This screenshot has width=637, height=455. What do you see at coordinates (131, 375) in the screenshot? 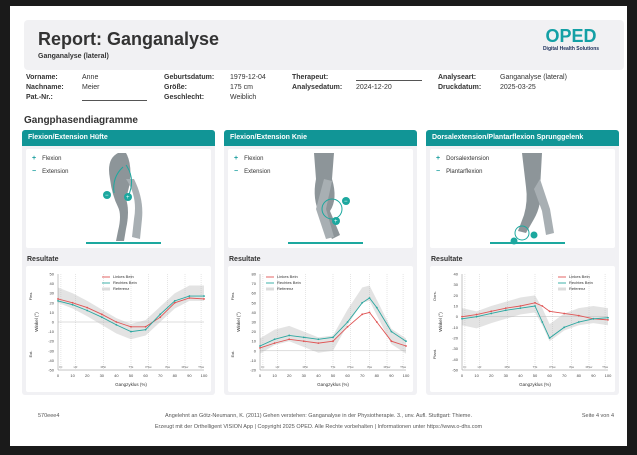
I see `x-tick-label: 50` at bounding box center [131, 375].